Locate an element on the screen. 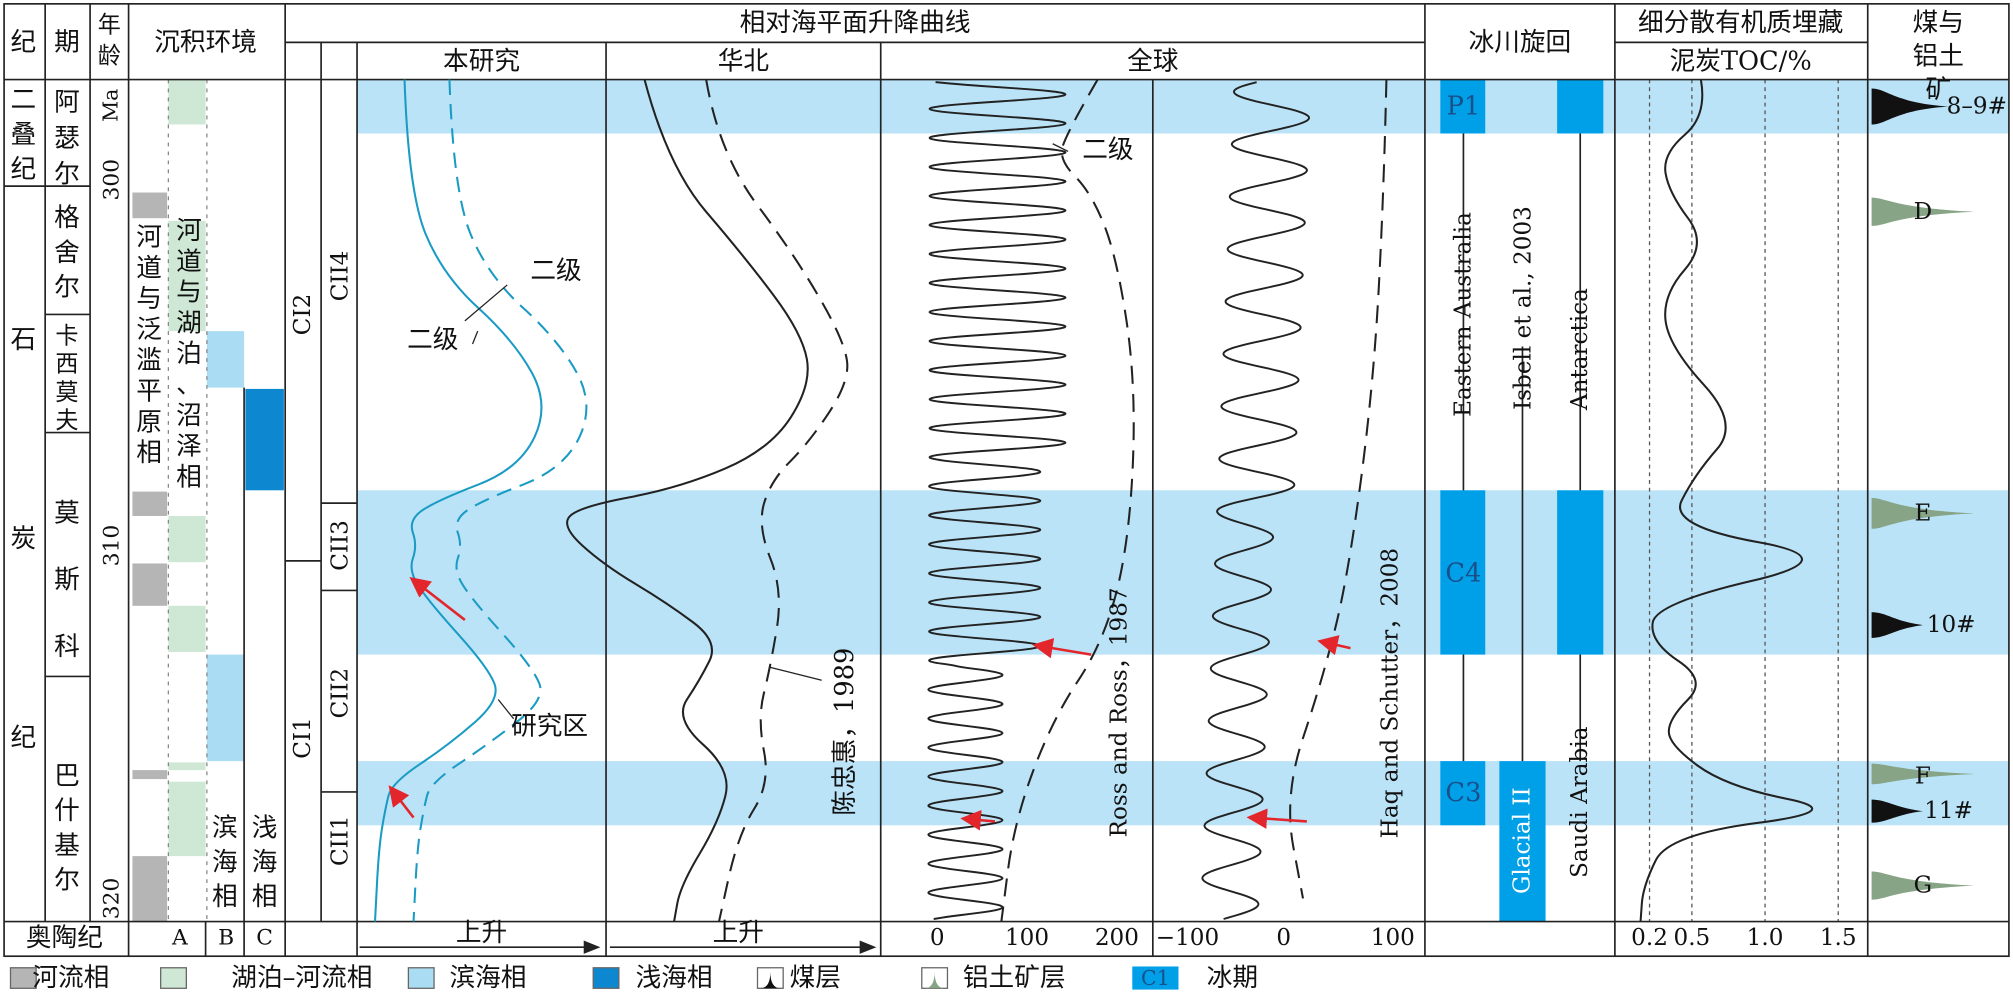 The image size is (2013, 996). toc-curve is located at coordinates (1726, 500).